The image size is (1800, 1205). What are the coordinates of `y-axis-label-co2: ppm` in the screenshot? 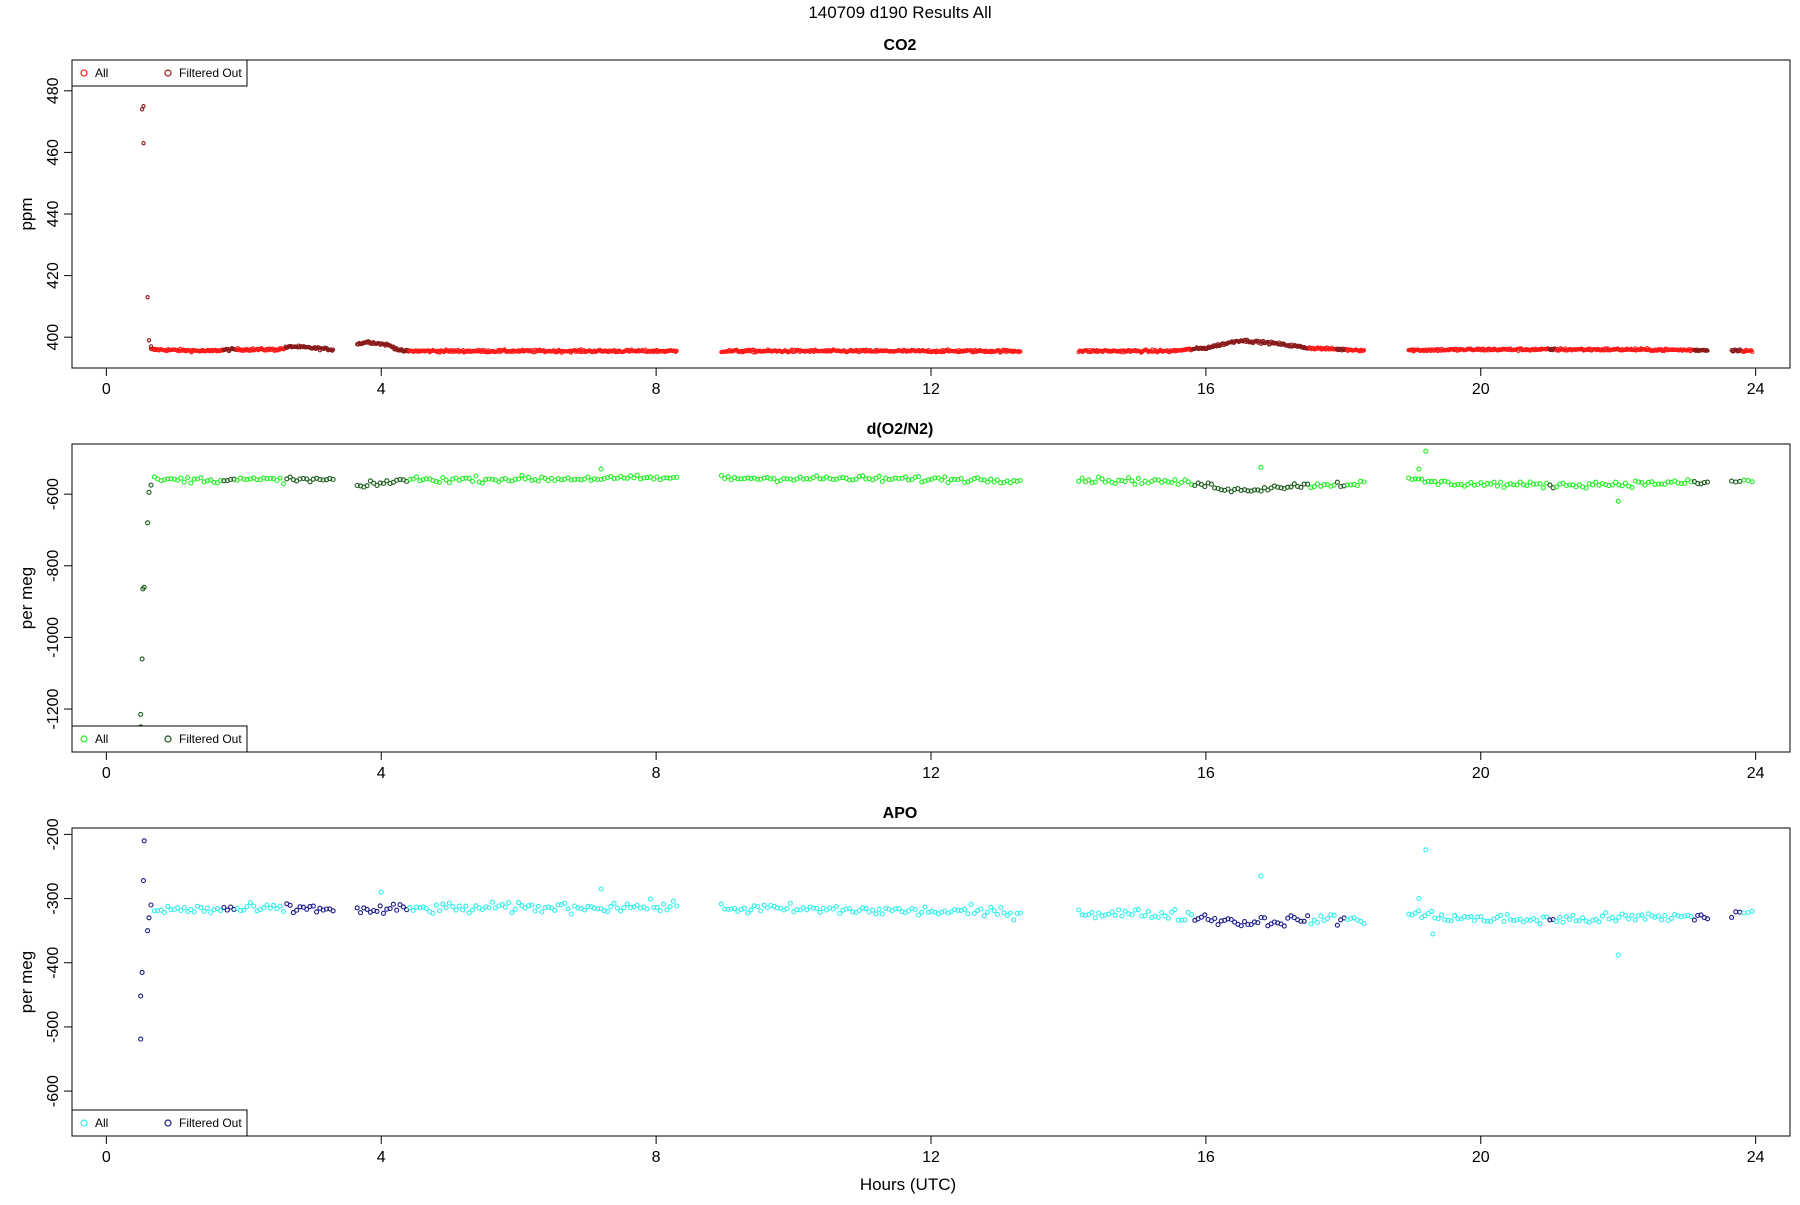 It's located at (26, 213).